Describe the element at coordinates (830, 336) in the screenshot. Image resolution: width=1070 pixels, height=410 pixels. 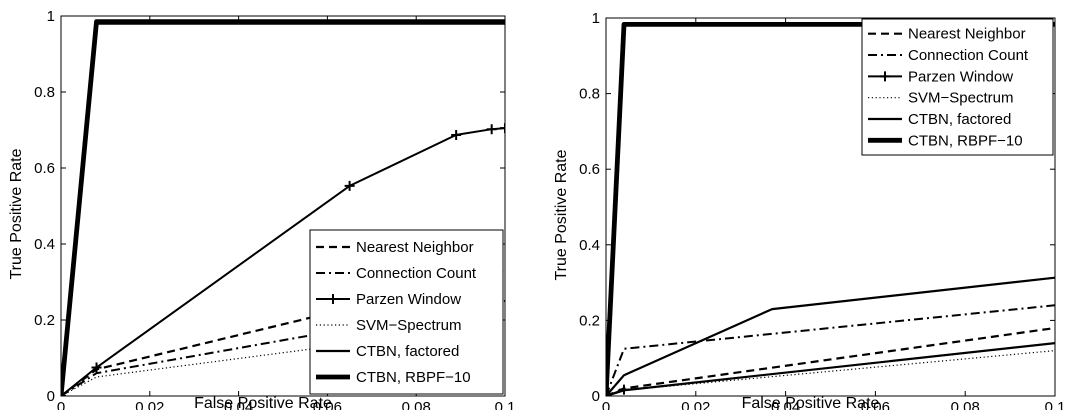
I see `series-line-ctbn-factored` at that location.